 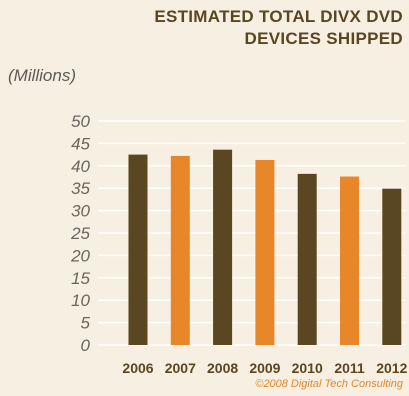 I want to click on y-tick-label: 0, so click(x=86, y=345).